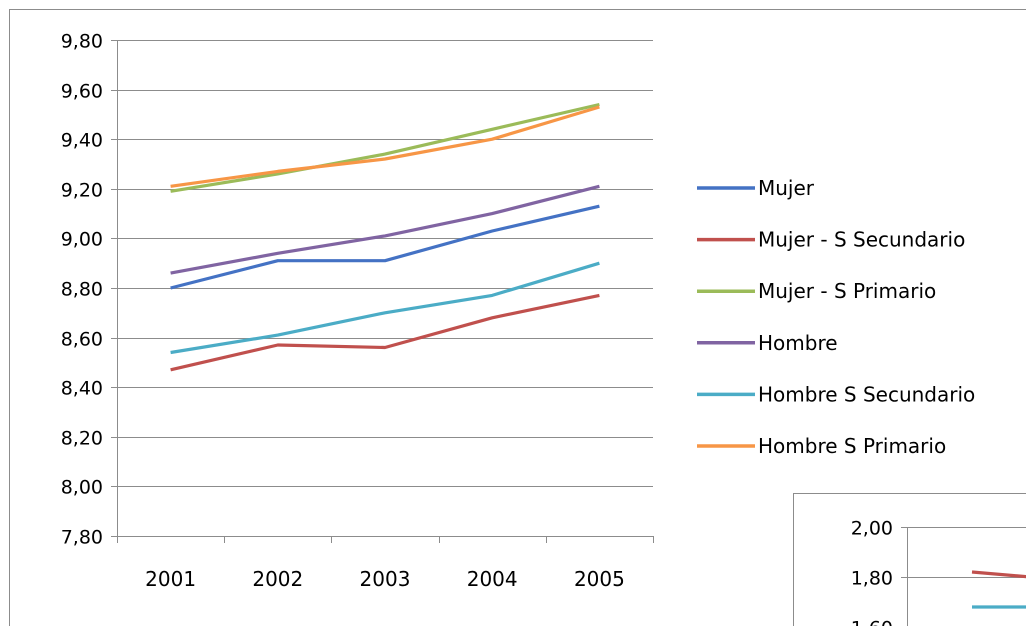 This screenshot has width=1026, height=630. What do you see at coordinates (847, 291) in the screenshot?
I see `legend-label: Mujer - S Primario` at bounding box center [847, 291].